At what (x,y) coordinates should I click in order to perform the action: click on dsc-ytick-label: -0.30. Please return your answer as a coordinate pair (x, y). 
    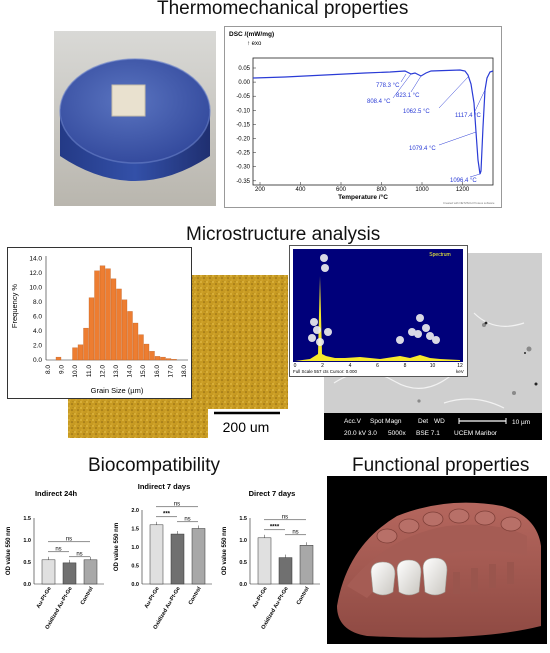
    Looking at the image, I should click on (243, 168).